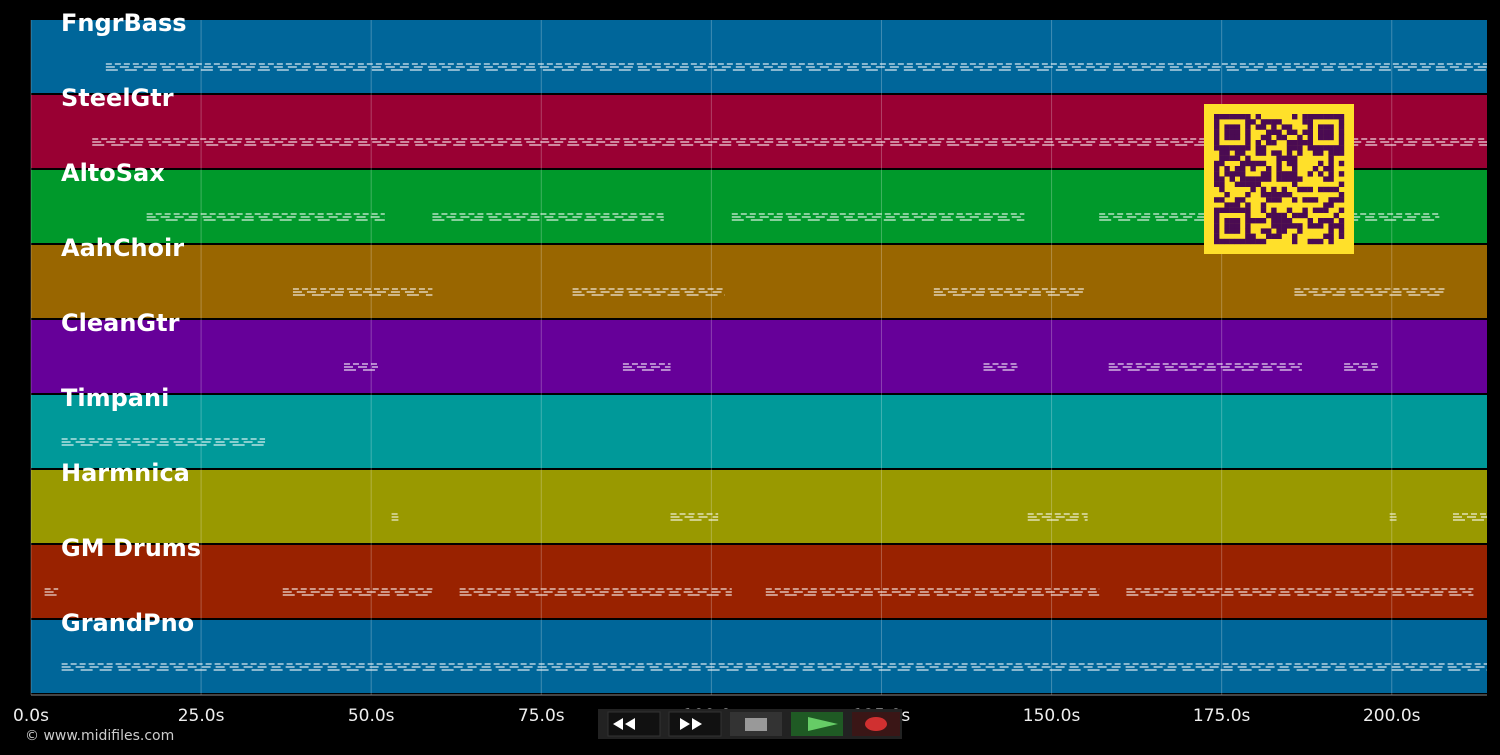 The image size is (1500, 755). I want to click on track-label: CleanGtr, so click(120, 323).